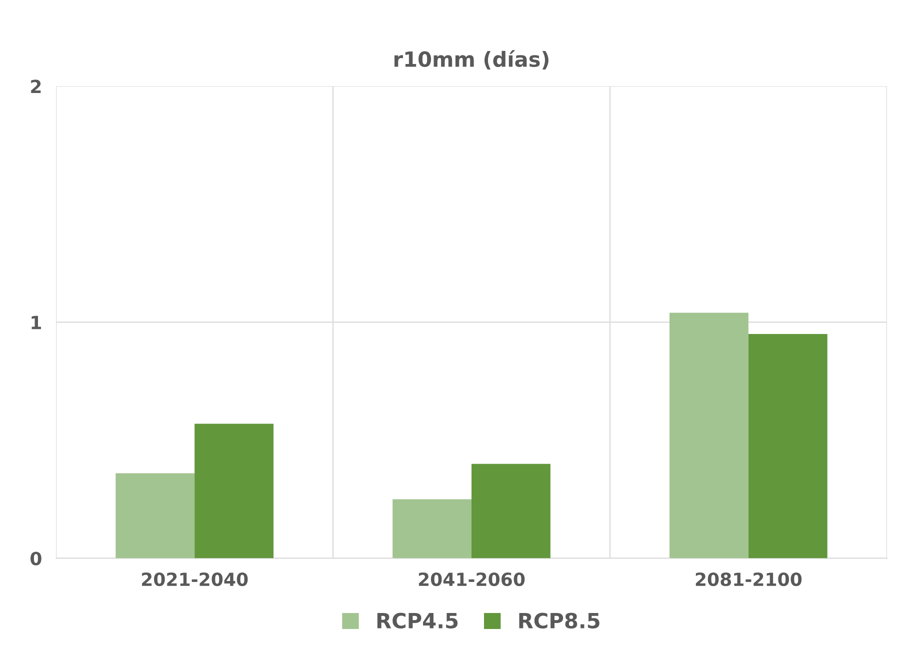  What do you see at coordinates (417, 620) in the screenshot?
I see `legend-label: RCP4.5` at bounding box center [417, 620].